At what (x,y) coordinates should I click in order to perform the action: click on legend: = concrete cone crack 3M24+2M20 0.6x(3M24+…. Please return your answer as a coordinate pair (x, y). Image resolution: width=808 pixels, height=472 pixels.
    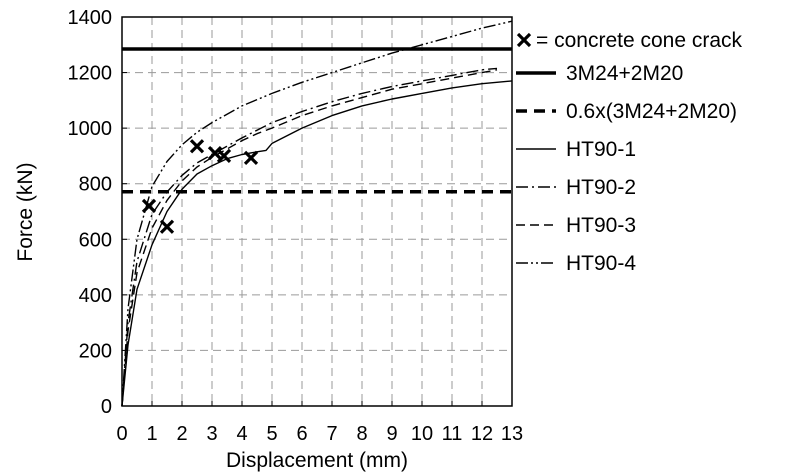
    Looking at the image, I should click on (629, 152).